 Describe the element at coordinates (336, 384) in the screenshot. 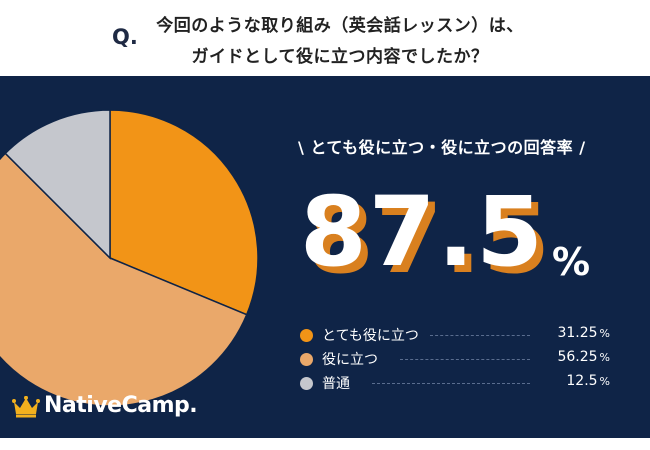

I see `legend-label: 普通` at that location.